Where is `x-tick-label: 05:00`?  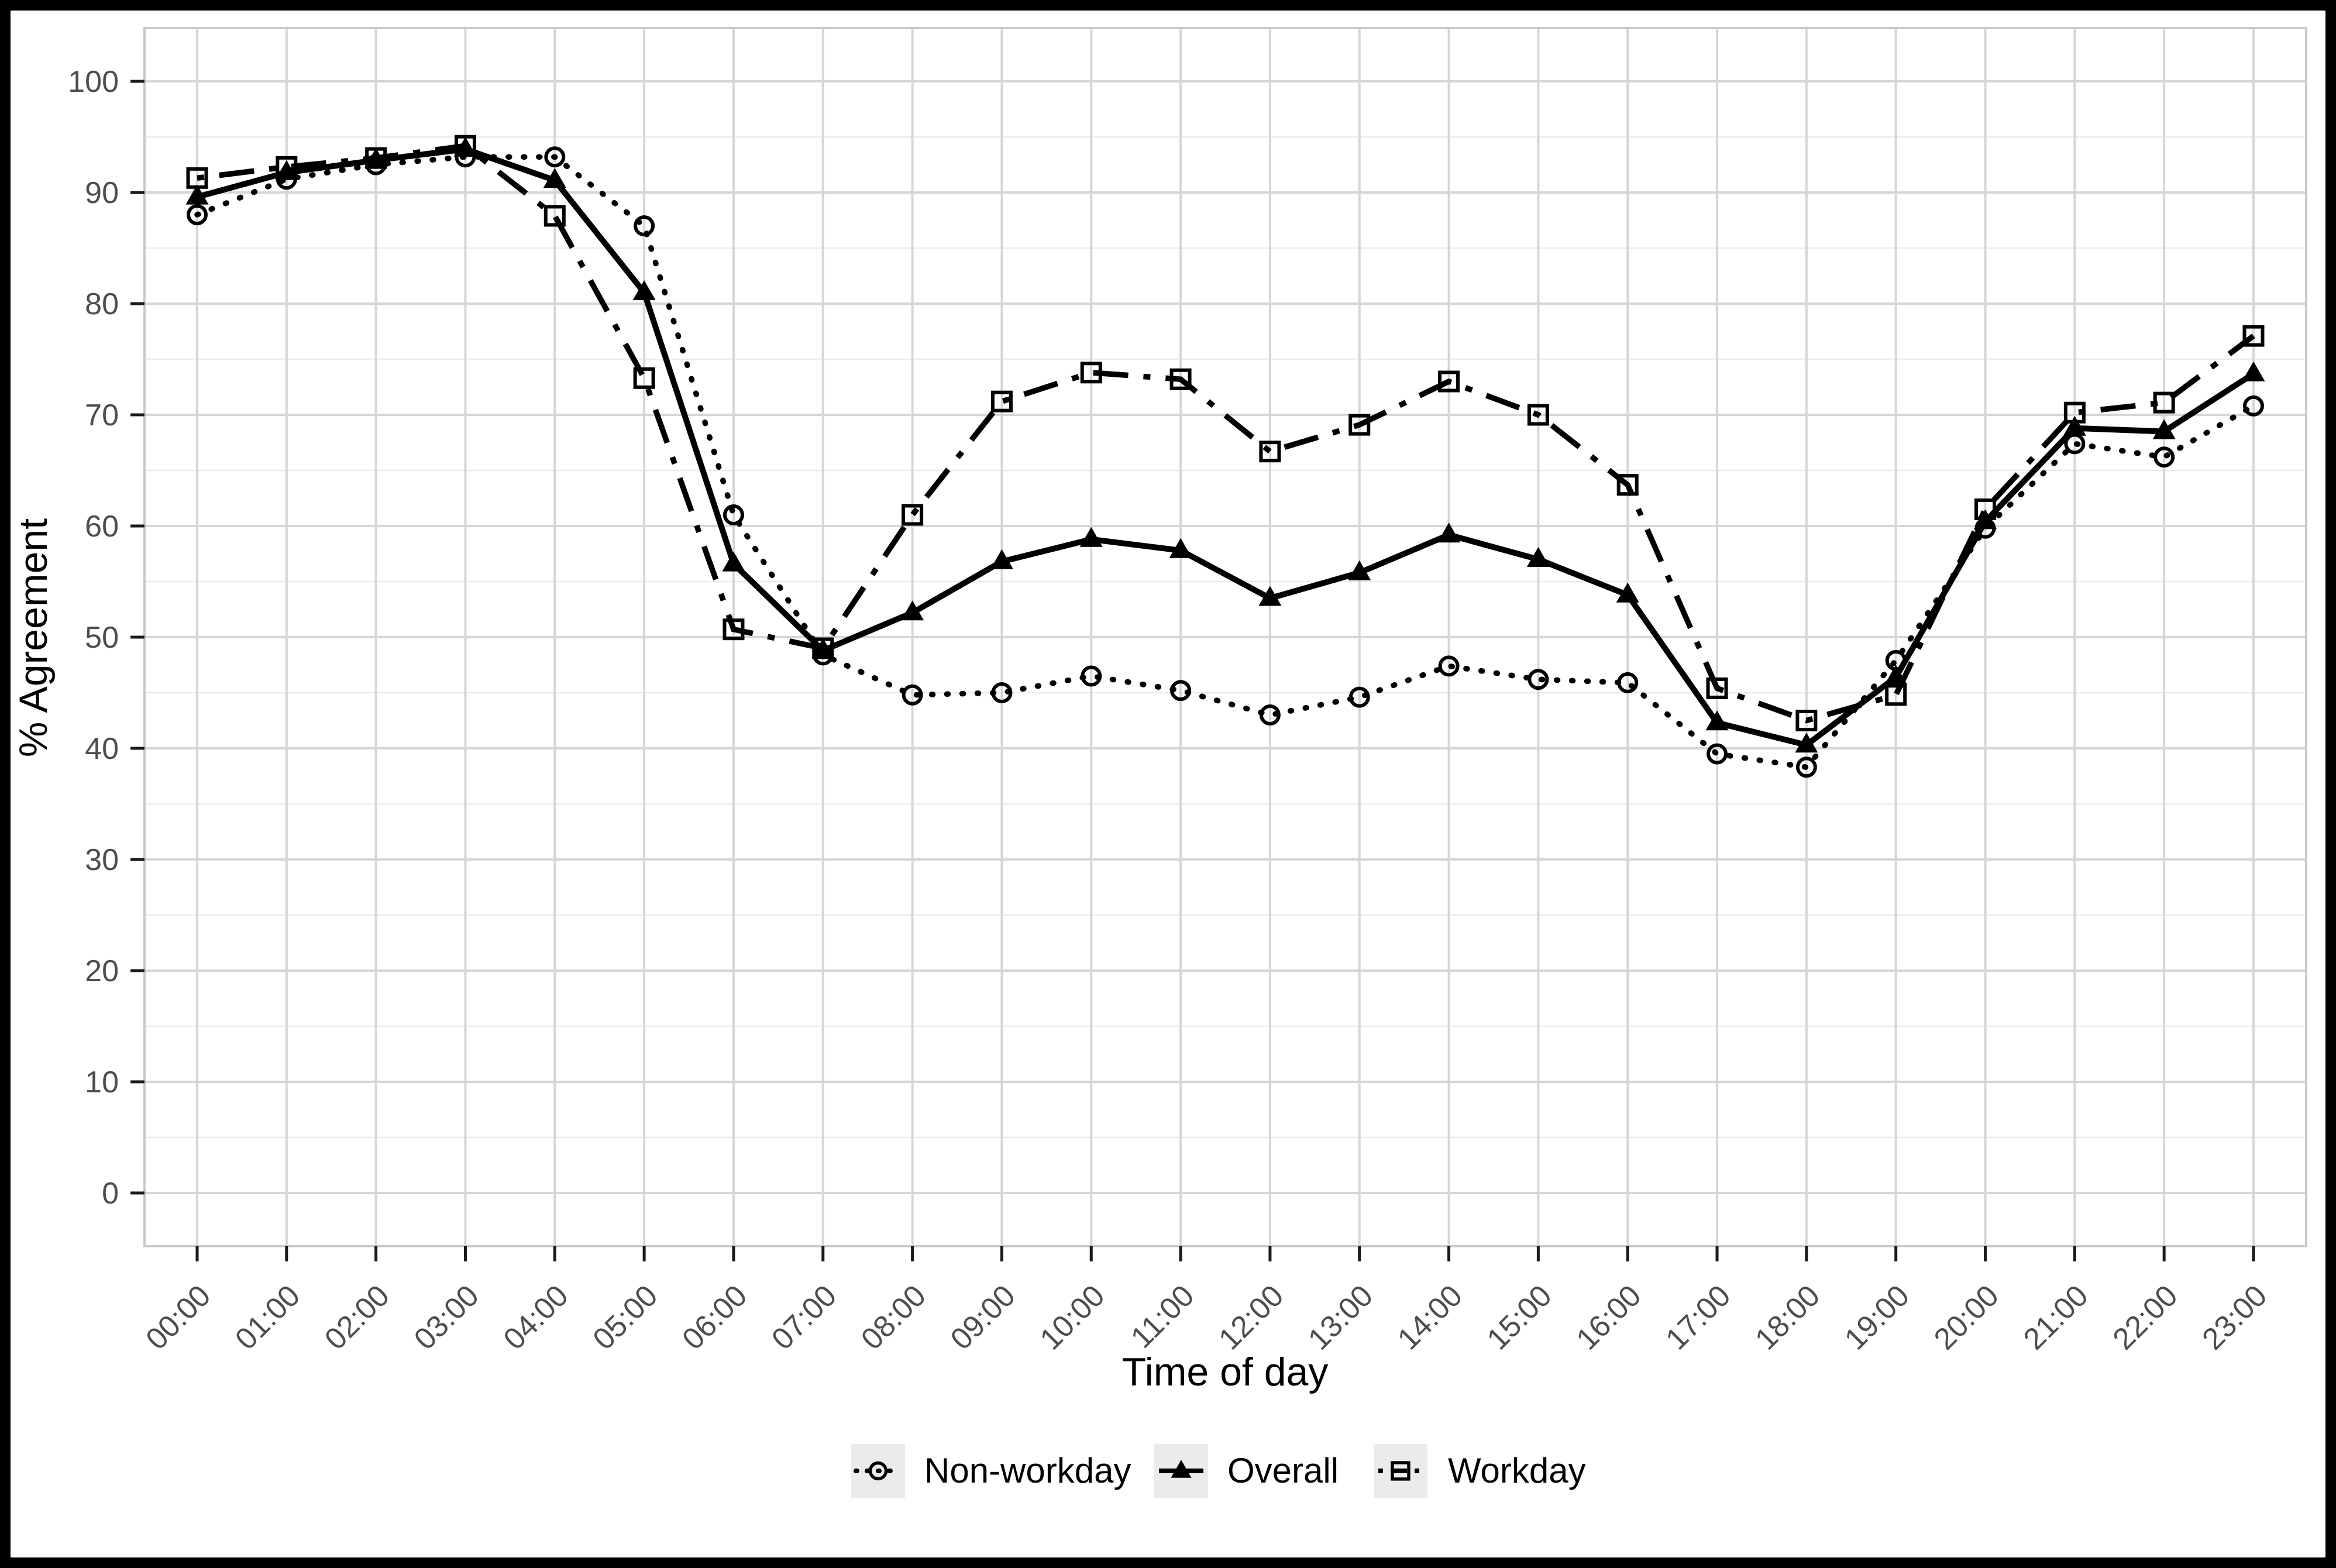 x-tick-label: 05:00 is located at coordinates (626, 1317).